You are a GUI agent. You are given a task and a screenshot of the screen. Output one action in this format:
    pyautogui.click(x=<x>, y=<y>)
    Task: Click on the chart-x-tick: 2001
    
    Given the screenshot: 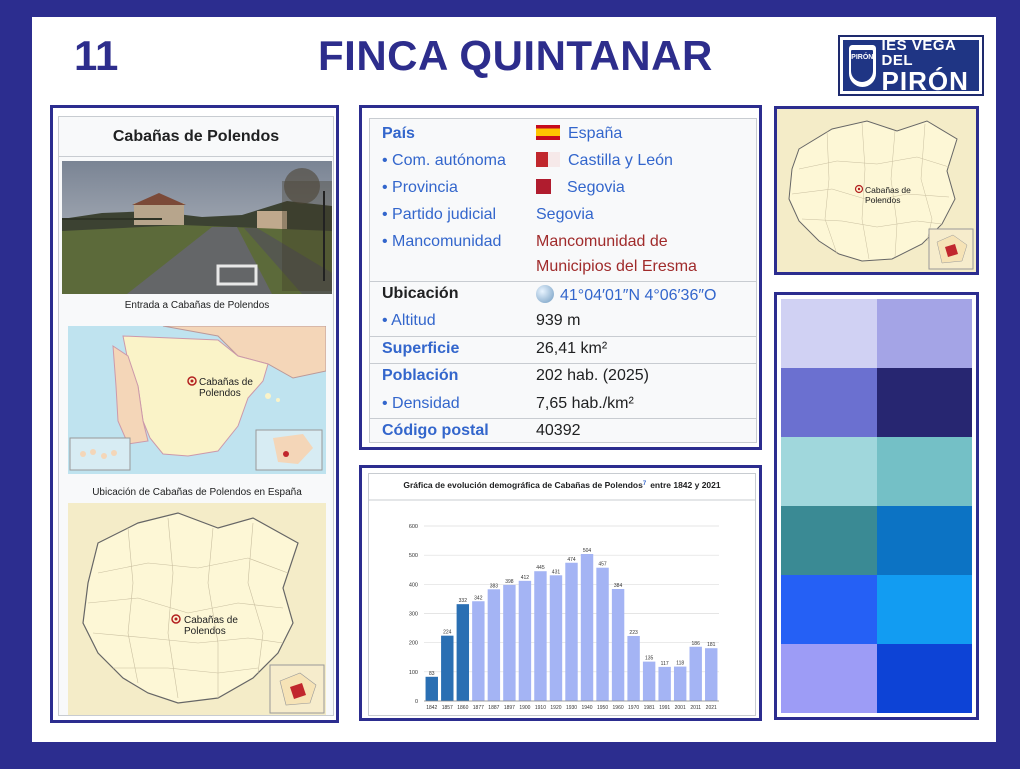 What is the action you would take?
    pyautogui.click(x=680, y=708)
    